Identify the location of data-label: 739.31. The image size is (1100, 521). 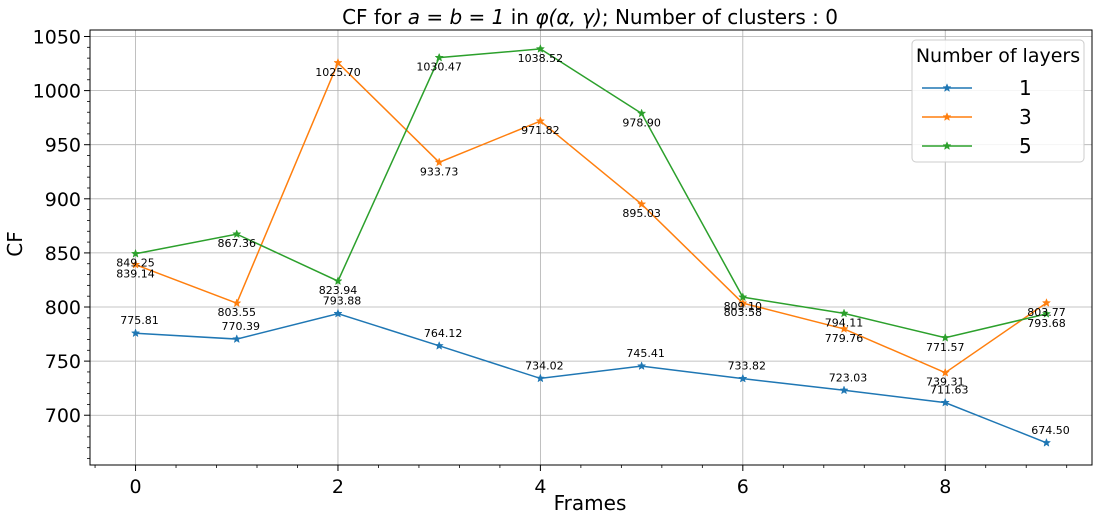
(945, 382).